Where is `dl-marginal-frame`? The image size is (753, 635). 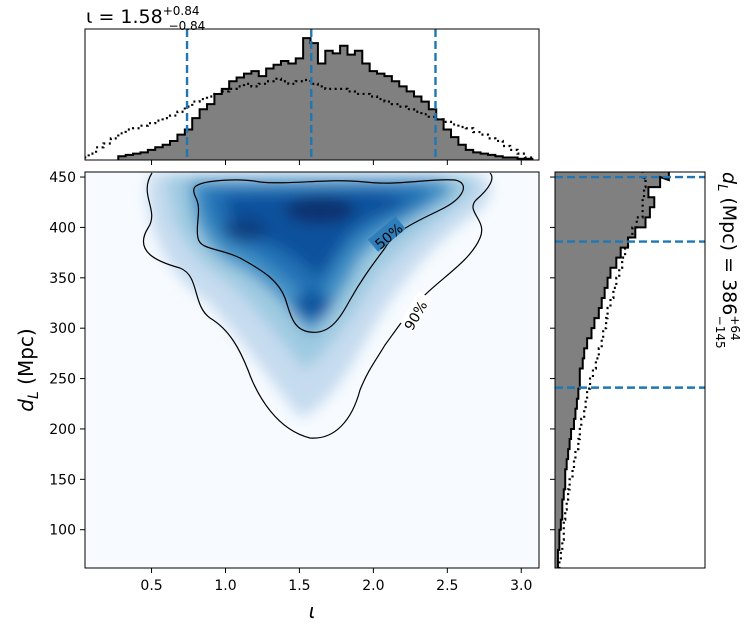
dl-marginal-frame is located at coordinates (630, 370).